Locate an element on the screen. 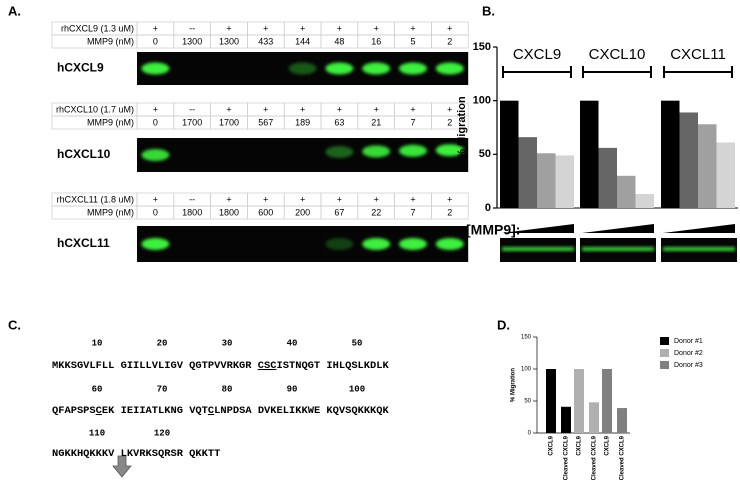 Image resolution: width=740 pixels, height=480 pixels. row-label: rhCXCL10 (1.7 uM) is located at coordinates (95, 109).